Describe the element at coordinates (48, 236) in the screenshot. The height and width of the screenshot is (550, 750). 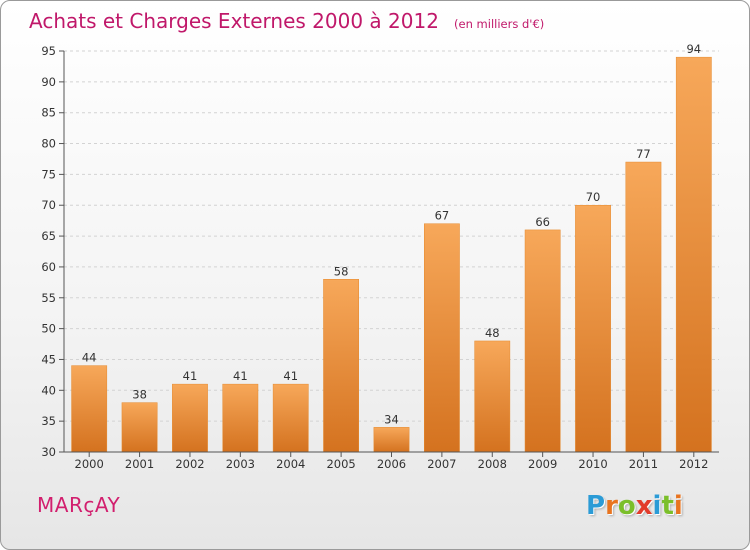
I see `y-tick-label: 65` at that location.